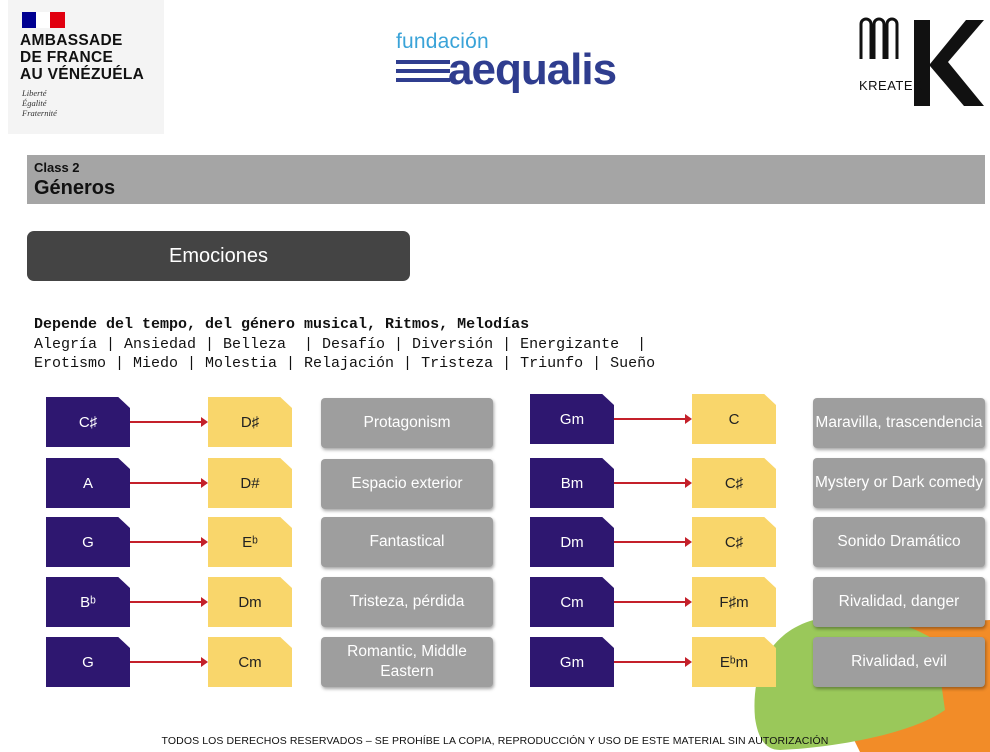 The width and height of the screenshot is (990, 752). I want to click on mood-box: Protagonism, so click(407, 423).